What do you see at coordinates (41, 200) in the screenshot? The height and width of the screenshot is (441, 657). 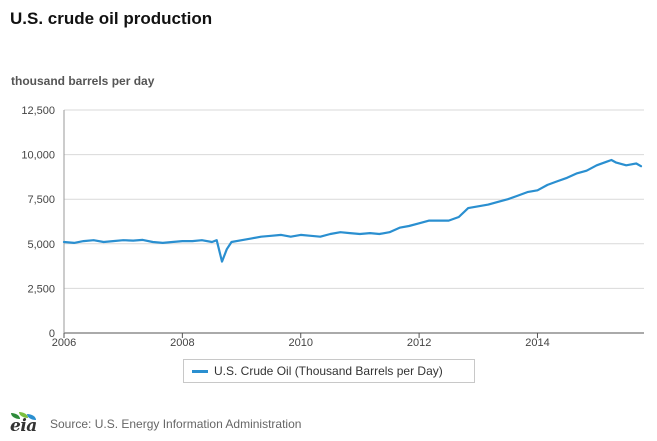 I see `y-tick-label: 7,500` at bounding box center [41, 200].